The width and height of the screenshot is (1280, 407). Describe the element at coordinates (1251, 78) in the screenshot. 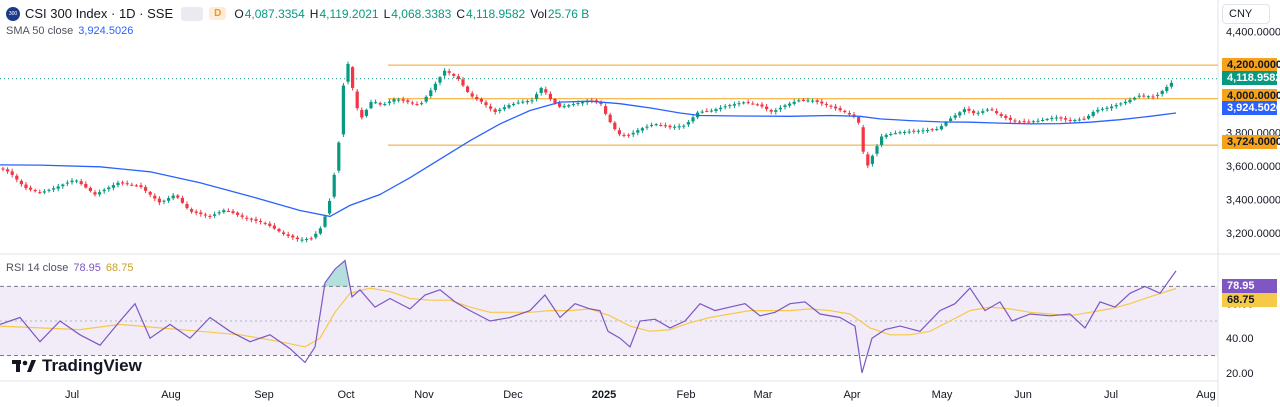

I see `last-price-label: 4,118.9582` at that location.